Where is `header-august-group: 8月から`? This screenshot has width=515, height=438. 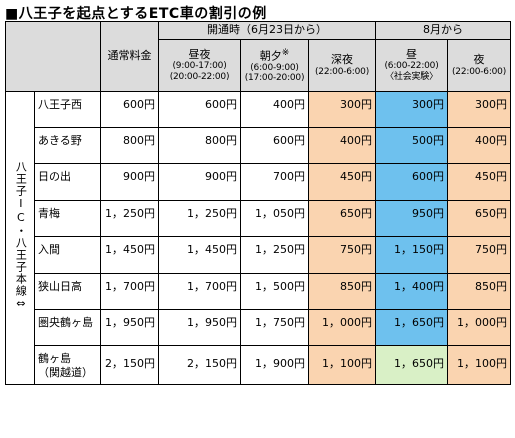
header-august-group: 8月から is located at coordinates (443, 30).